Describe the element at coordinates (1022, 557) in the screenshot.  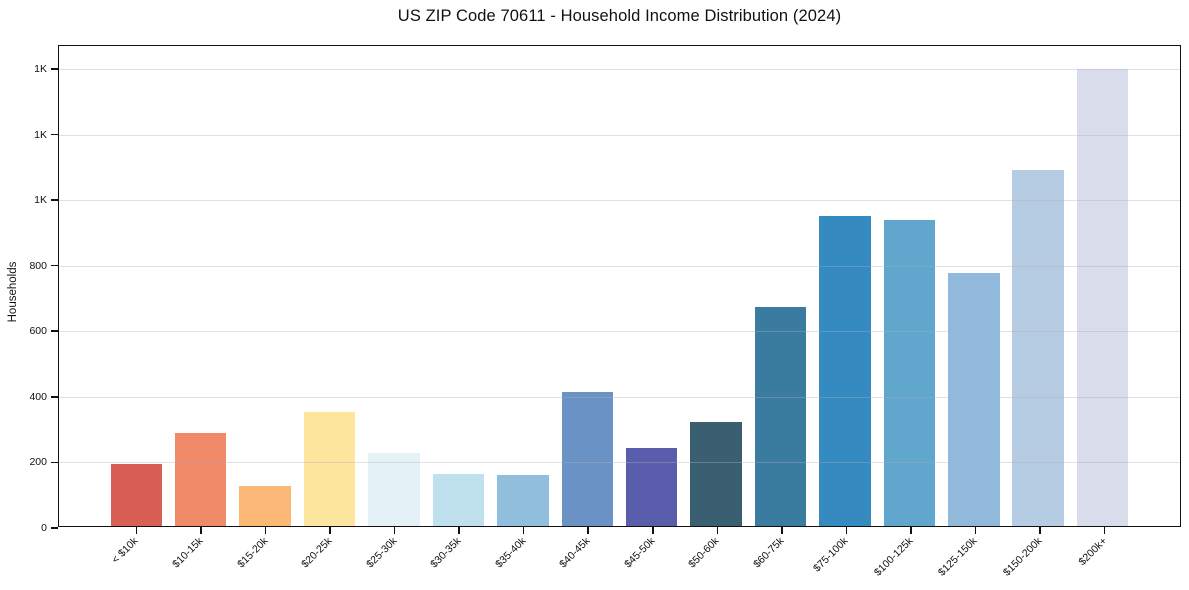
I see `x-tick-label: $150-200k` at that location.